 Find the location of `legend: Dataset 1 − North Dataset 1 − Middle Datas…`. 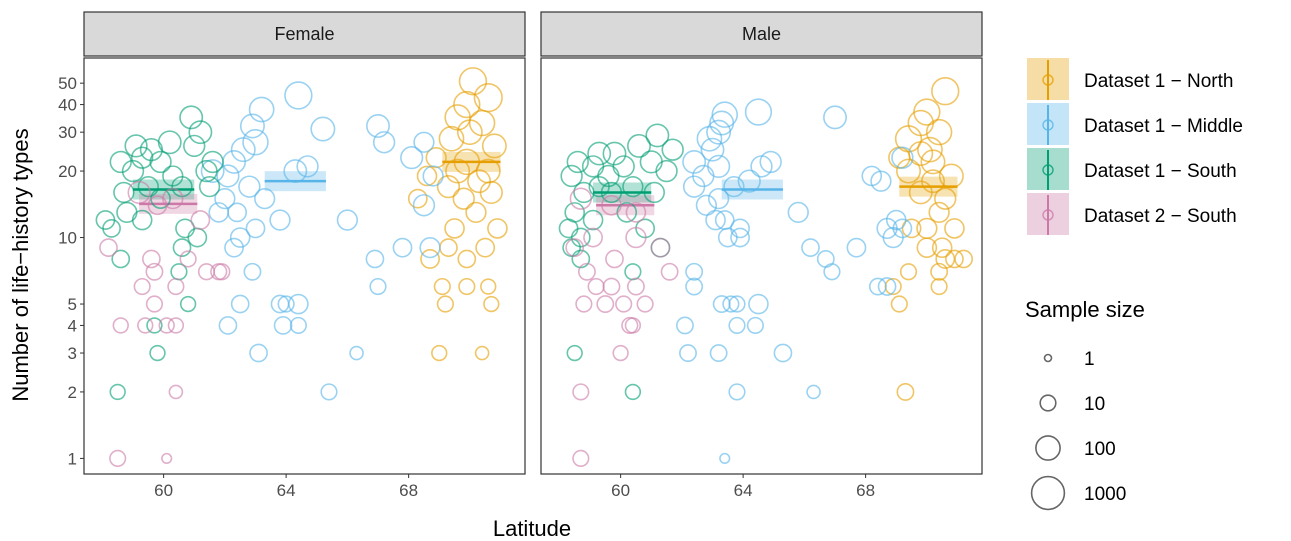

legend: Dataset 1 − North Dataset 1 − Middle Datas… is located at coordinates (1134, 284).